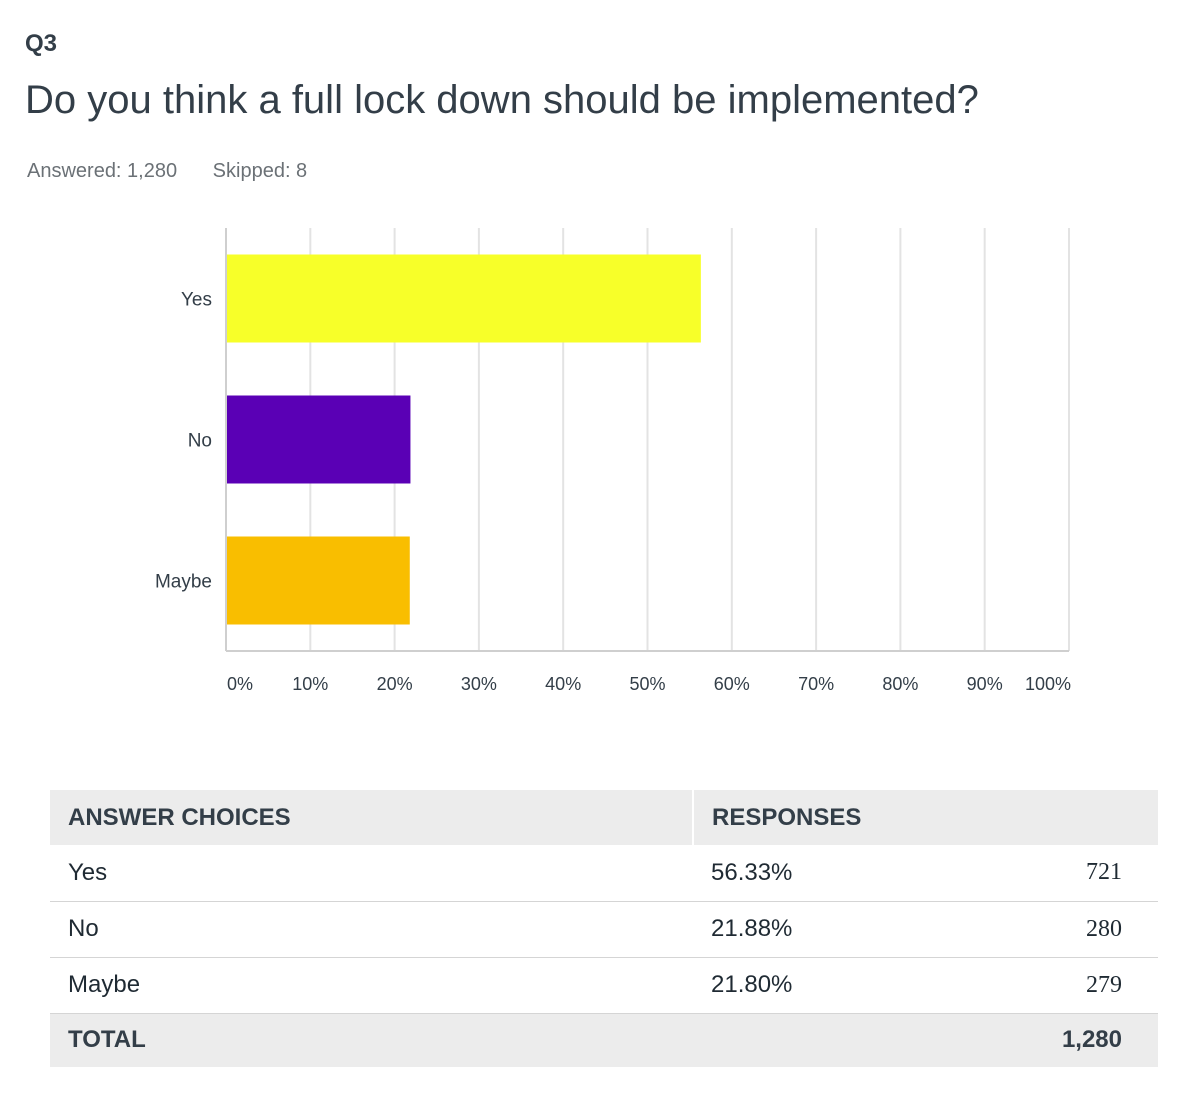 The width and height of the screenshot is (1202, 1103). What do you see at coordinates (371, 817) in the screenshot?
I see `header-answer-choices: ANSWER CHOICES` at bounding box center [371, 817].